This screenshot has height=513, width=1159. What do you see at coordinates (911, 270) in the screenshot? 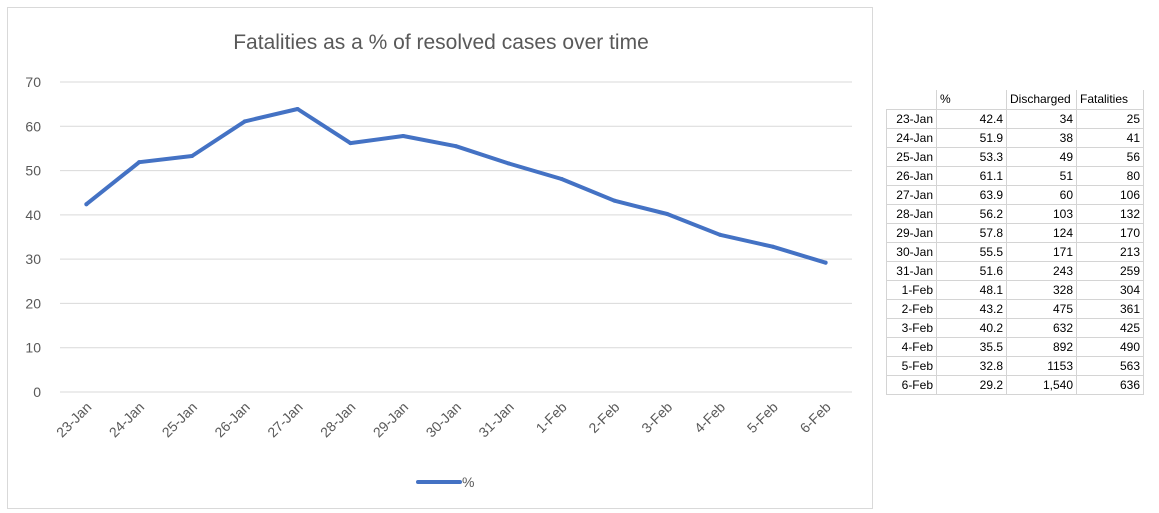
I see `table-cell: 31-Jan` at bounding box center [911, 270].